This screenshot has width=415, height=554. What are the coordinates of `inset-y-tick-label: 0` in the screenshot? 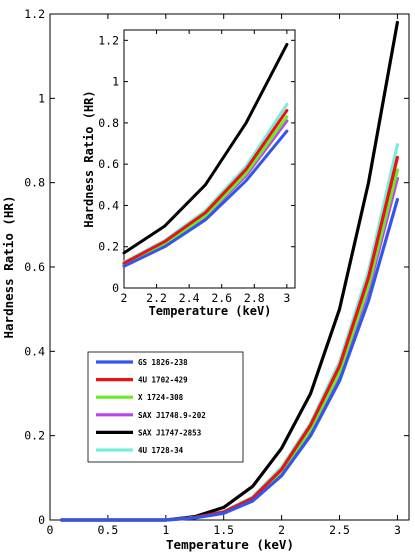 It's located at (115, 288).